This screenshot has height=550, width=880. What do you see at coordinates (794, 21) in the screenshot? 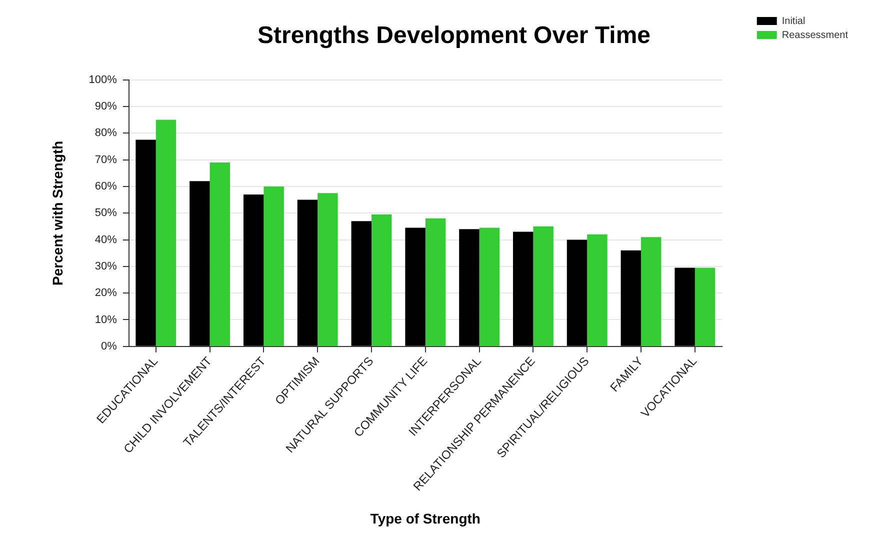
I see `legend-label: Initial` at bounding box center [794, 21].